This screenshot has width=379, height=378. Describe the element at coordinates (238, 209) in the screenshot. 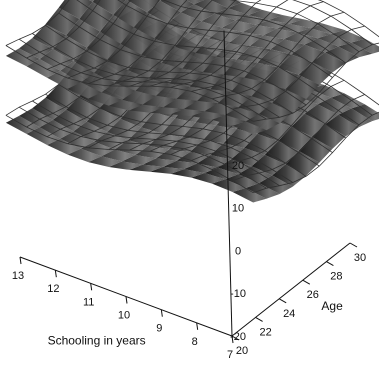

I see `z-tick-label: 10` at that location.